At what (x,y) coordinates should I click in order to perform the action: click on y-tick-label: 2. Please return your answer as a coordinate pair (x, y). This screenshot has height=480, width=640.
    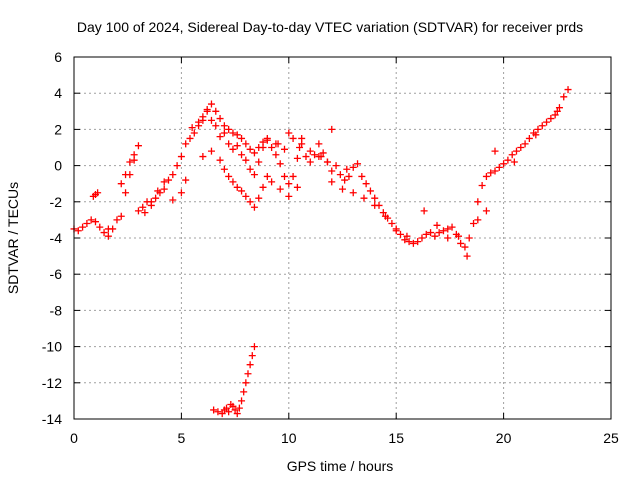
    Looking at the image, I should click on (58, 129).